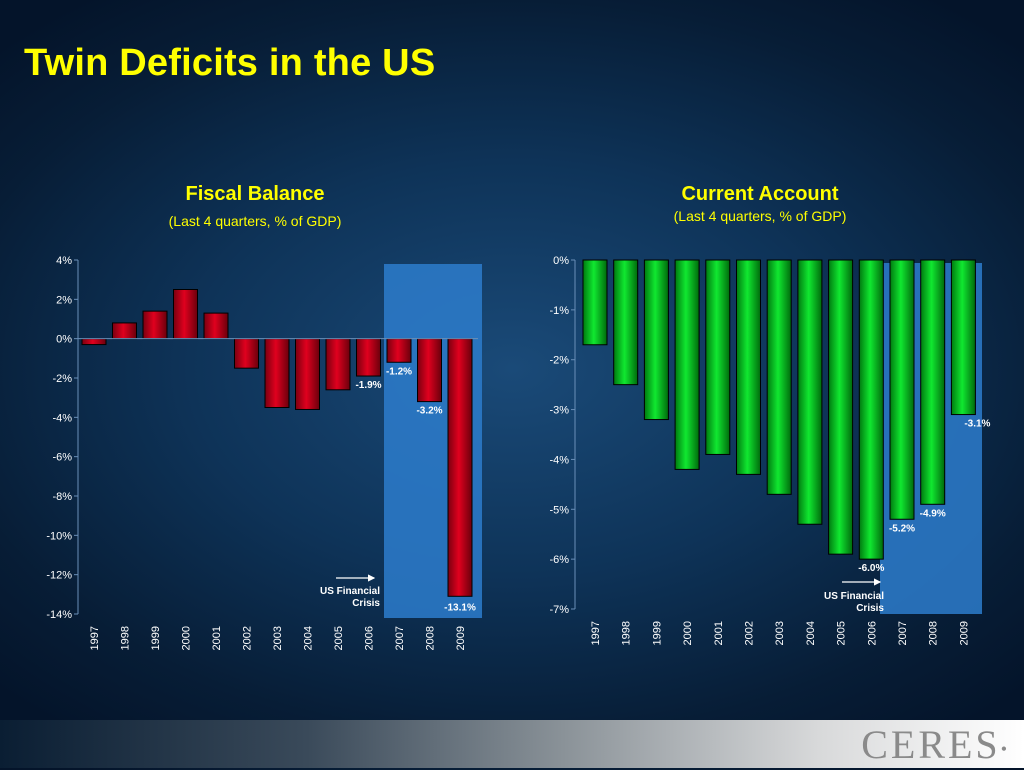 This screenshot has height=770, width=1024. Describe the element at coordinates (156, 638) in the screenshot. I see `fiscal-x-tick-label: 1999` at that location.